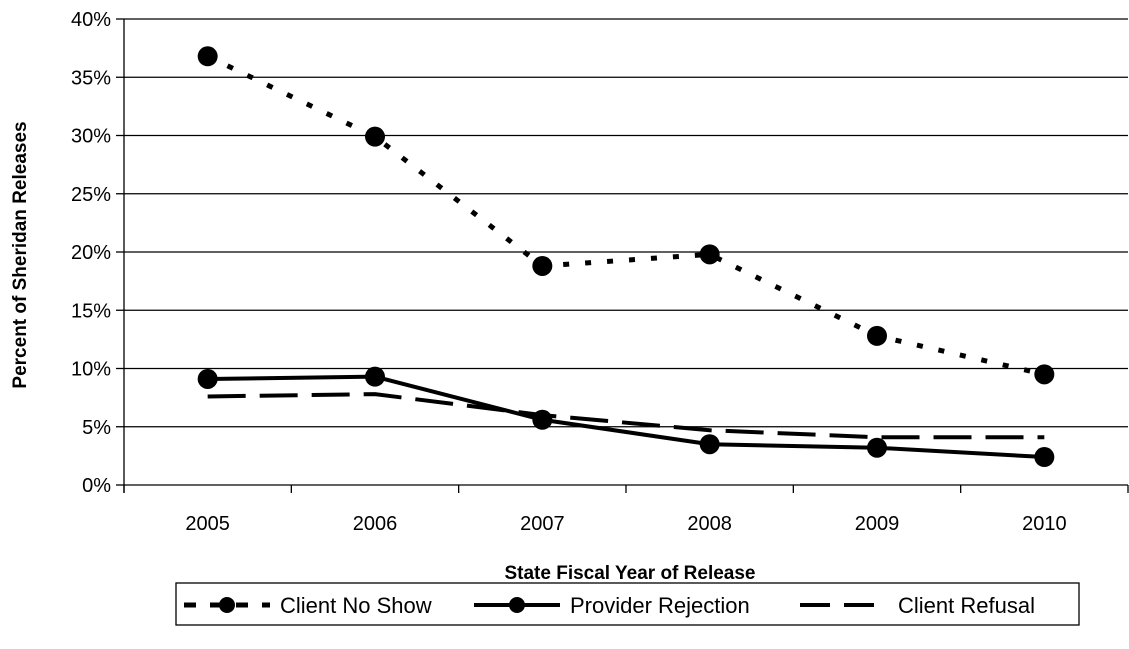  What do you see at coordinates (91, 370) in the screenshot?
I see `y-tick-label: 10%` at bounding box center [91, 370].